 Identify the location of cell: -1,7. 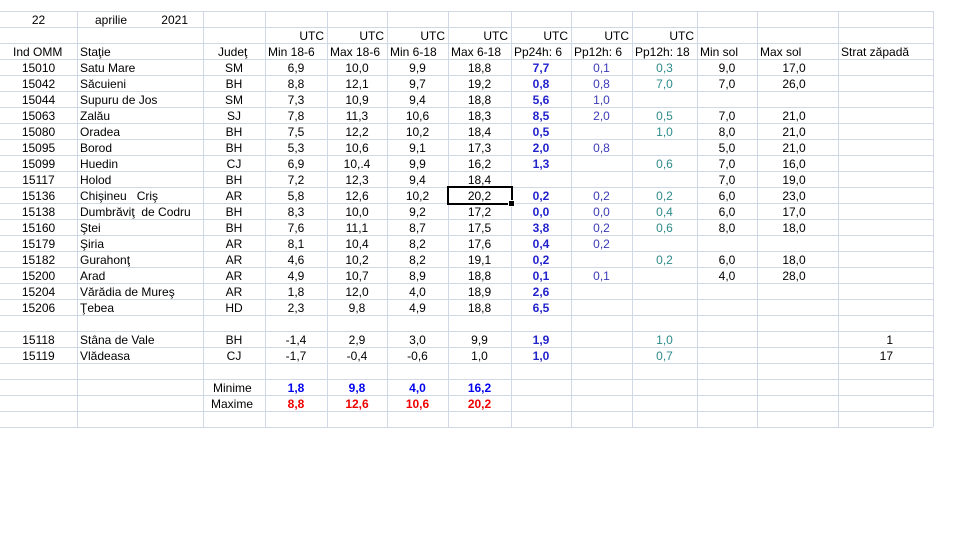
(296, 356).